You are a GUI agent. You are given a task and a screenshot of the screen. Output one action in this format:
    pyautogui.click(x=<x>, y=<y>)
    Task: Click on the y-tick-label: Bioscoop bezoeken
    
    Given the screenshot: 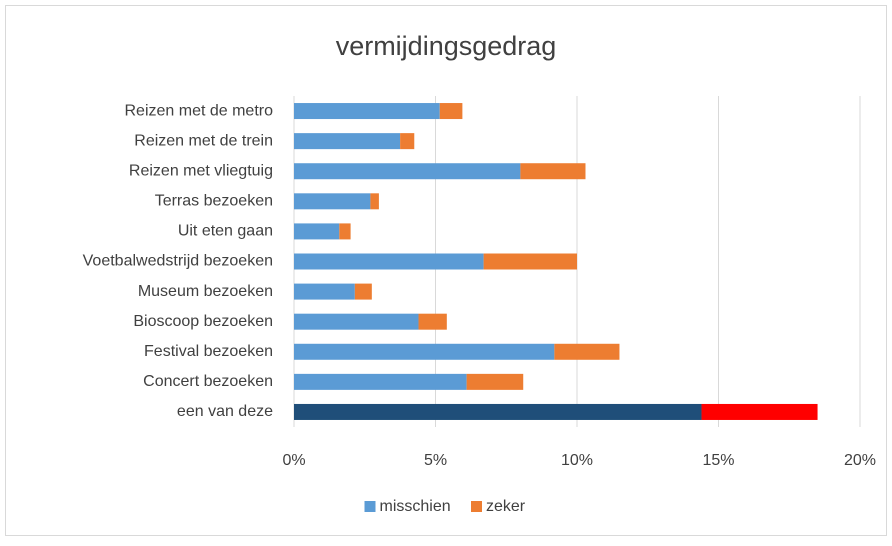 What is the action you would take?
    pyautogui.click(x=203, y=321)
    